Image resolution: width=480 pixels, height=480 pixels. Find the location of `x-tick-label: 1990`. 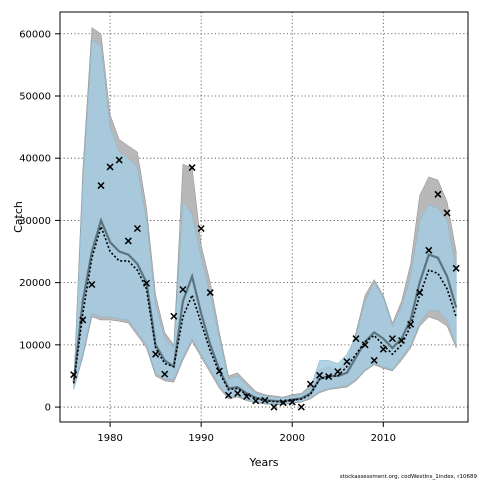

x-tick-label: 1990 is located at coordinates (200, 438).